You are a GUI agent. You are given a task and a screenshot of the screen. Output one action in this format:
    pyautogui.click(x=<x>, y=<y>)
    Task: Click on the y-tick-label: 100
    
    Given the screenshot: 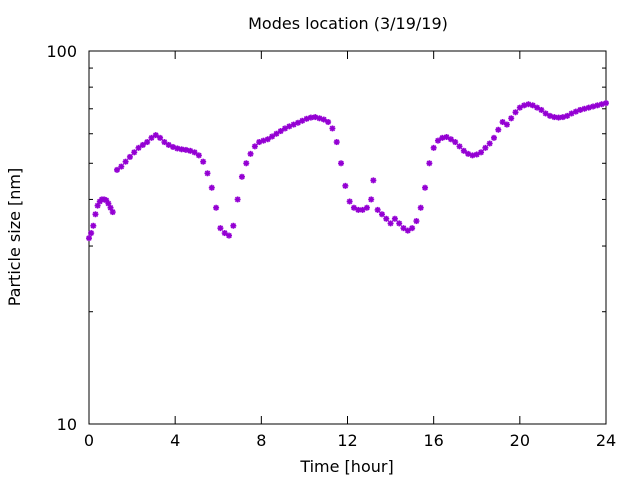 What is the action you would take?
    pyautogui.click(x=61, y=51)
    